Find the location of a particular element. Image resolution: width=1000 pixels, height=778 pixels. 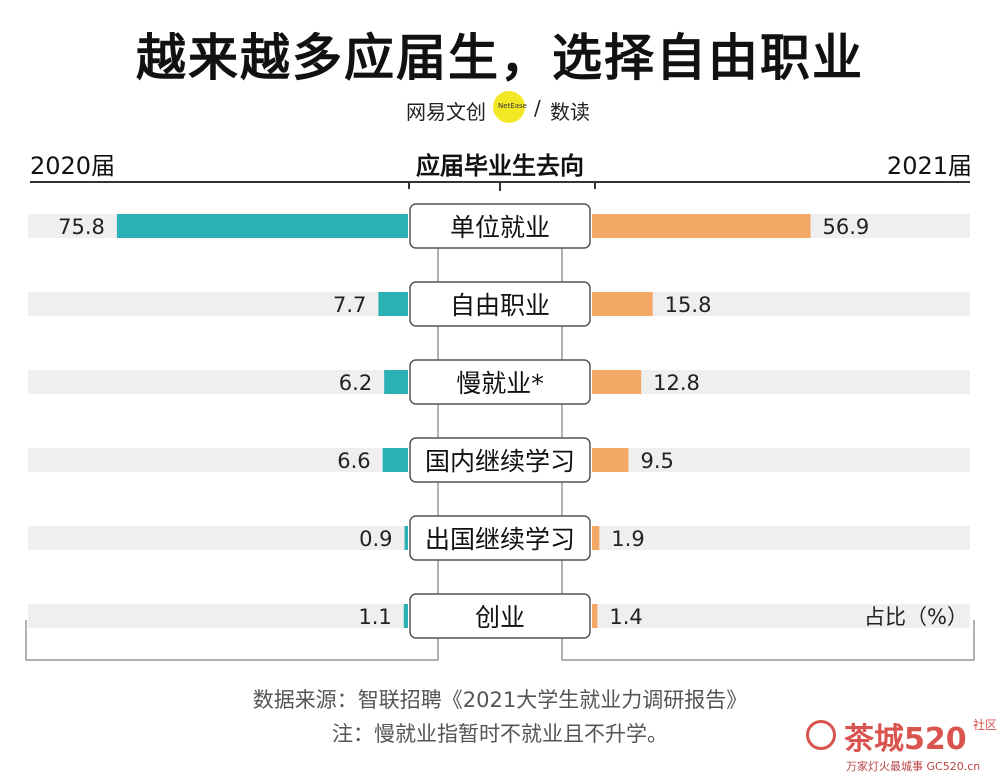

footnote: 注：慢就业指暂时不就业且不升学。 is located at coordinates (500, 734).